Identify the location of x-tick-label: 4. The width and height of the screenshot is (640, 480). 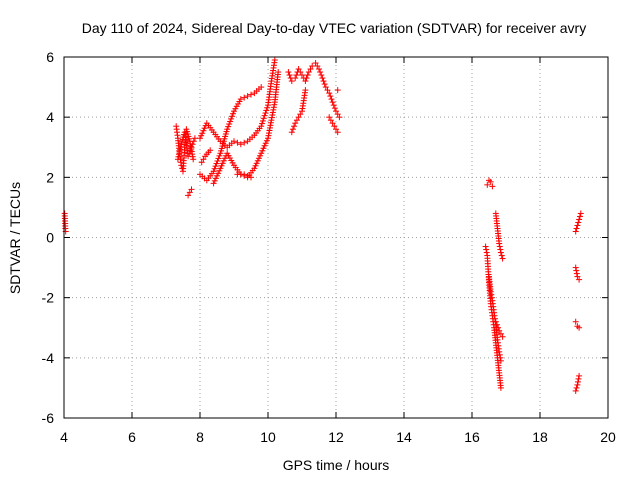
(64, 437).